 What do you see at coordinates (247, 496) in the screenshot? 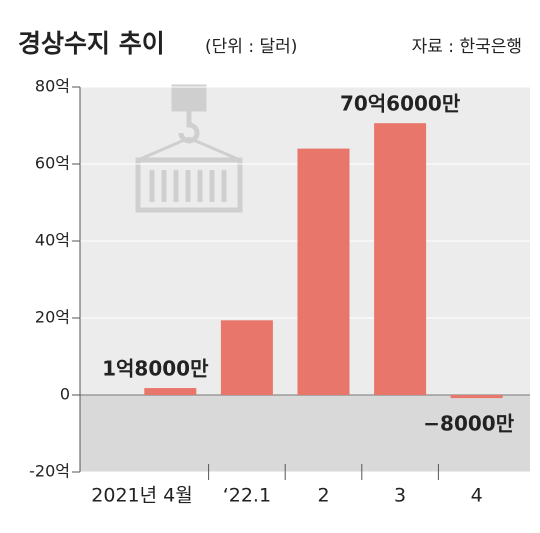
I see `x-tick-label: ‘22.1` at bounding box center [247, 496].